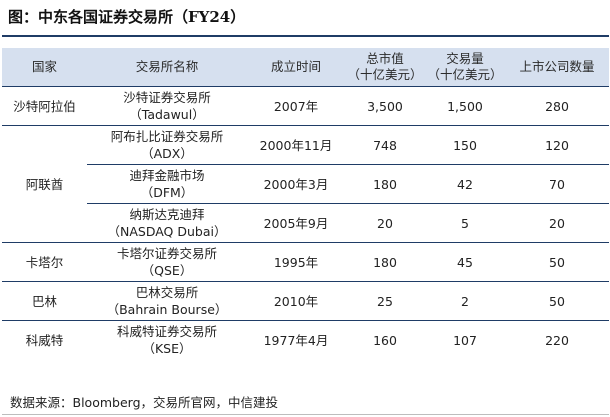 This screenshot has width=610, height=417. Describe the element at coordinates (296, 223) in the screenshot. I see `founded-cell: 2005年9月` at that location.